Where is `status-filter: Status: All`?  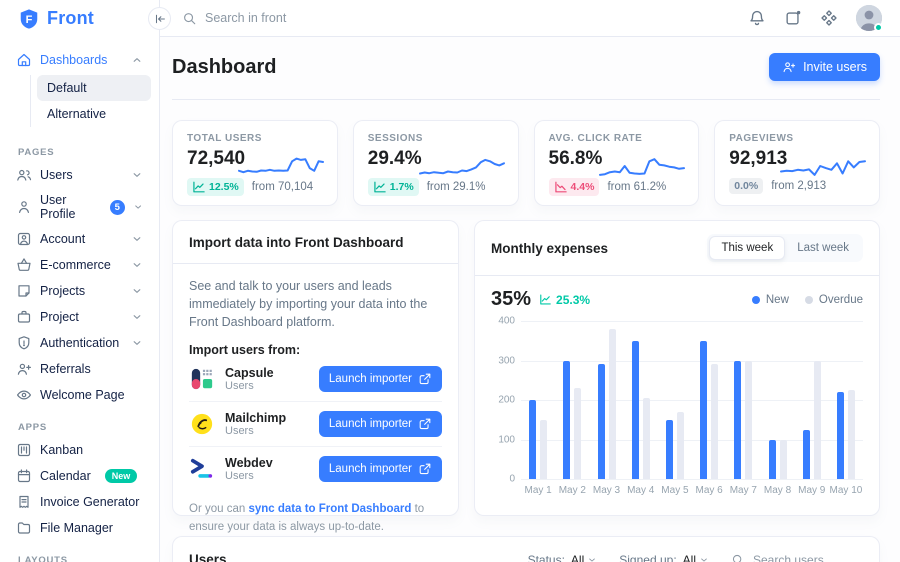 status-filter: Status: All is located at coordinates (563, 557).